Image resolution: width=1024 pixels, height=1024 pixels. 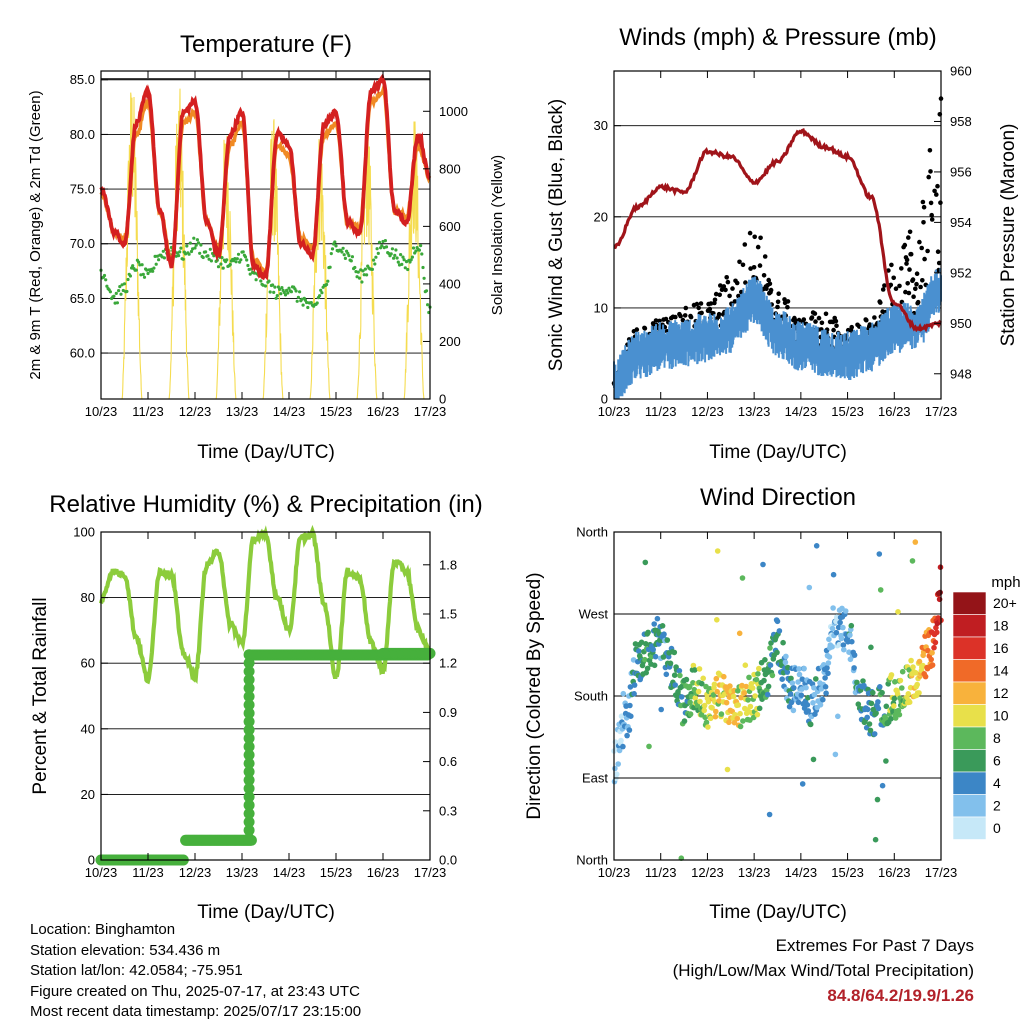 What do you see at coordinates (969, 716) in the screenshot?
I see `colorbar-swatch` at bounding box center [969, 716].